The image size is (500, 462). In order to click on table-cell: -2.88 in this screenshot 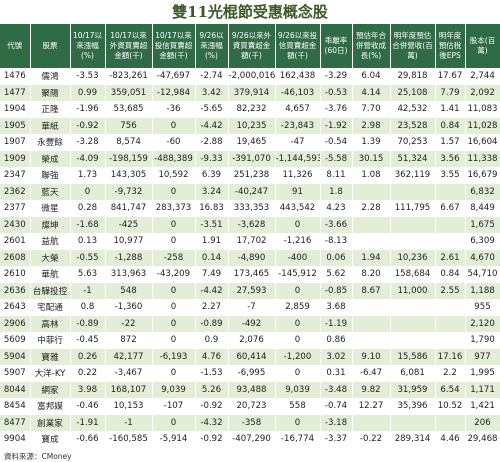, I will do `click(212, 142)`.